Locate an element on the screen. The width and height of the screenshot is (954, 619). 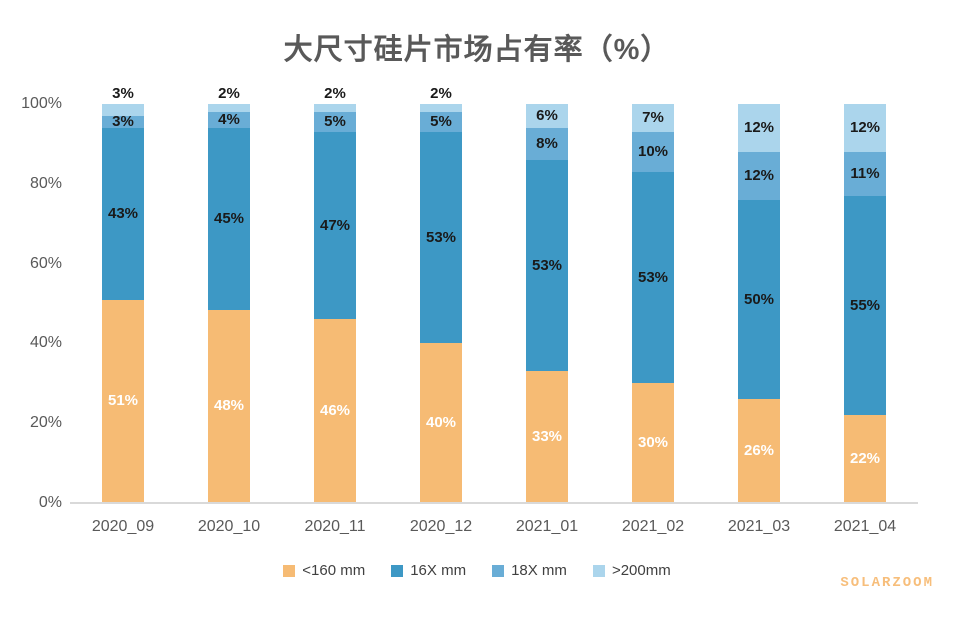
legend-item: 18X mm is located at coordinates (529, 570).